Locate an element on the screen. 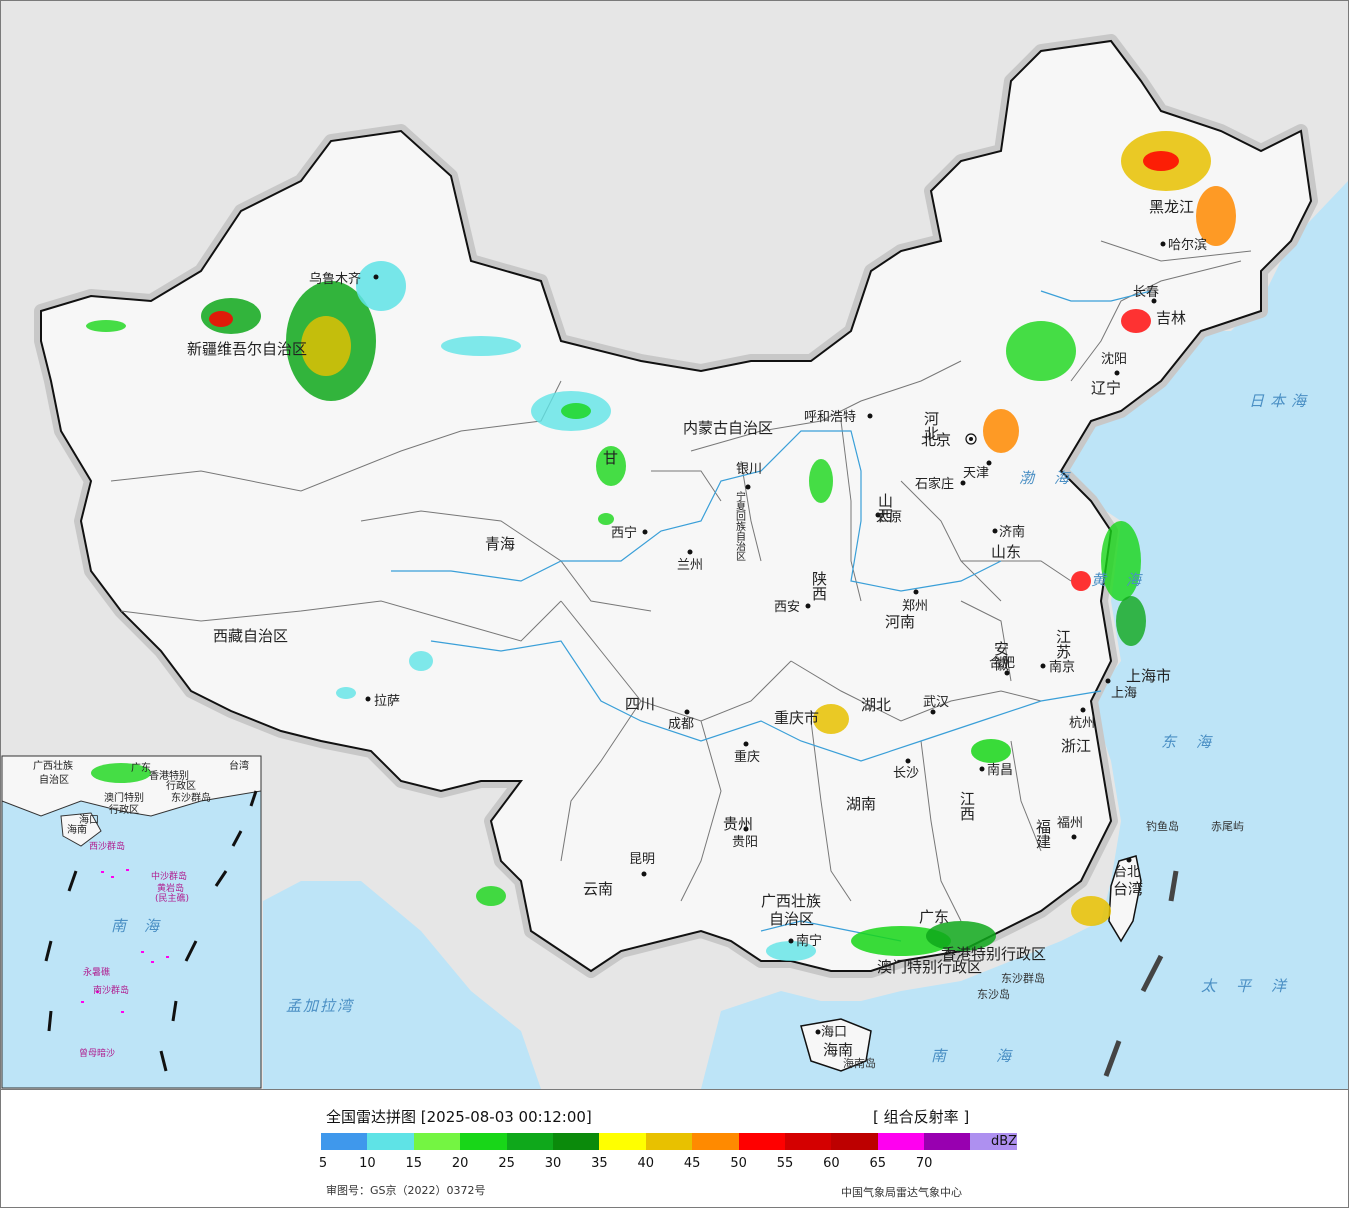  city-hohhot: 呼和浩特 is located at coordinates (830, 417).